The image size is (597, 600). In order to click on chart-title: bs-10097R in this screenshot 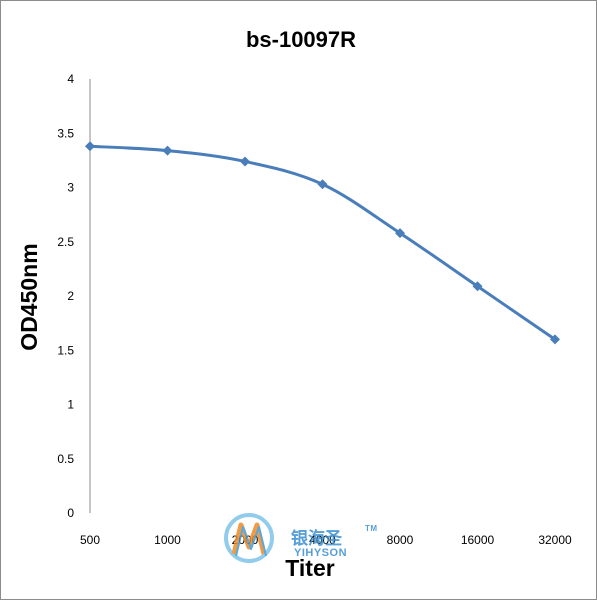, I will do `click(301, 39)`.